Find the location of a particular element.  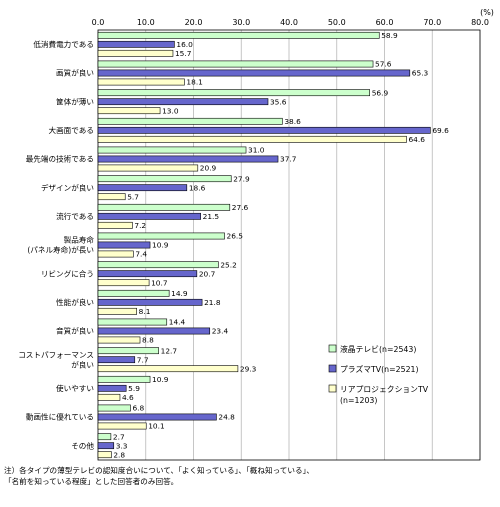

value-label: 12.7 is located at coordinates (169, 350).